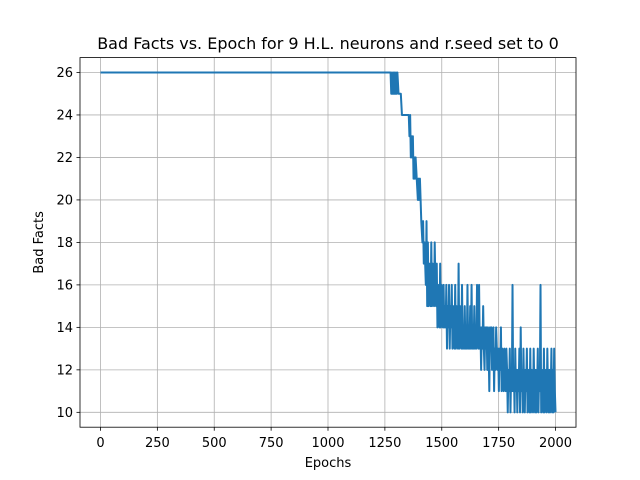  I want to click on y-tick-label: 22, so click(64, 158).